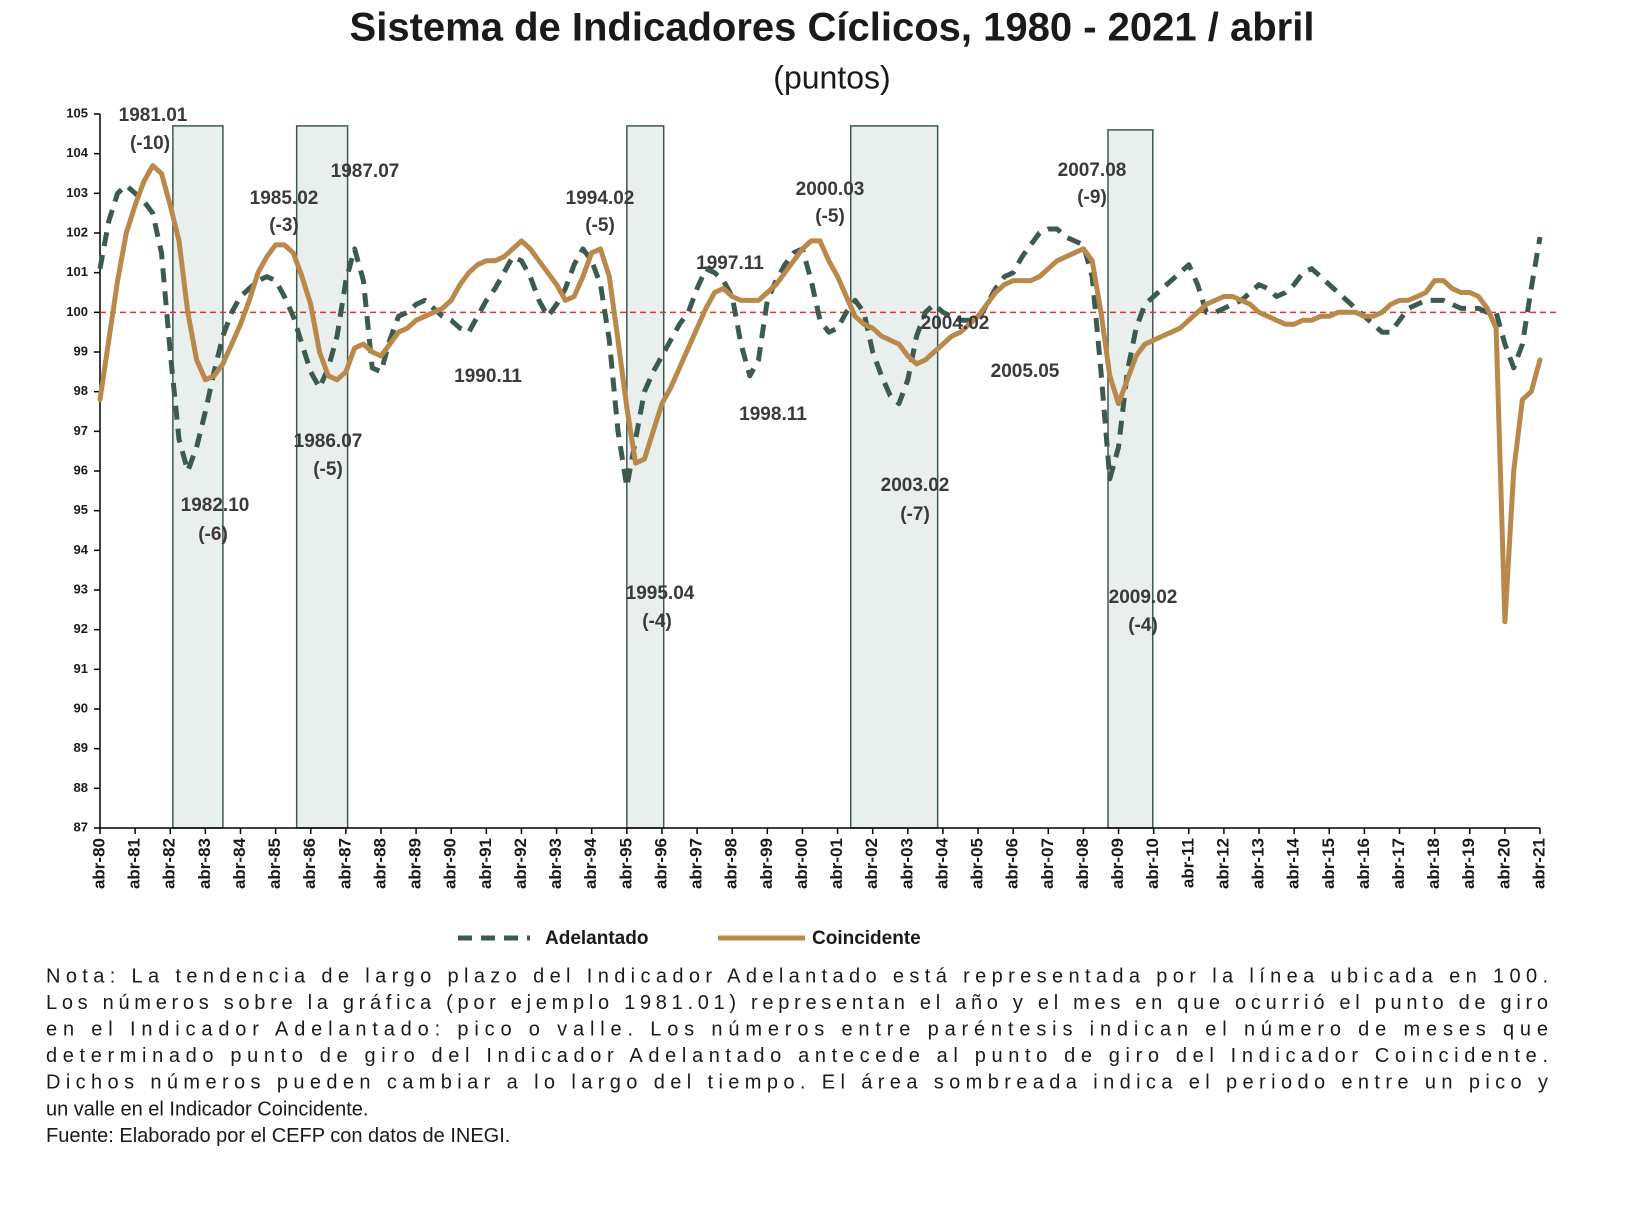 Image resolution: width=1643 pixels, height=1216 pixels. What do you see at coordinates (555, 863) in the screenshot?
I see `x-tick-label: abr-93` at bounding box center [555, 863].